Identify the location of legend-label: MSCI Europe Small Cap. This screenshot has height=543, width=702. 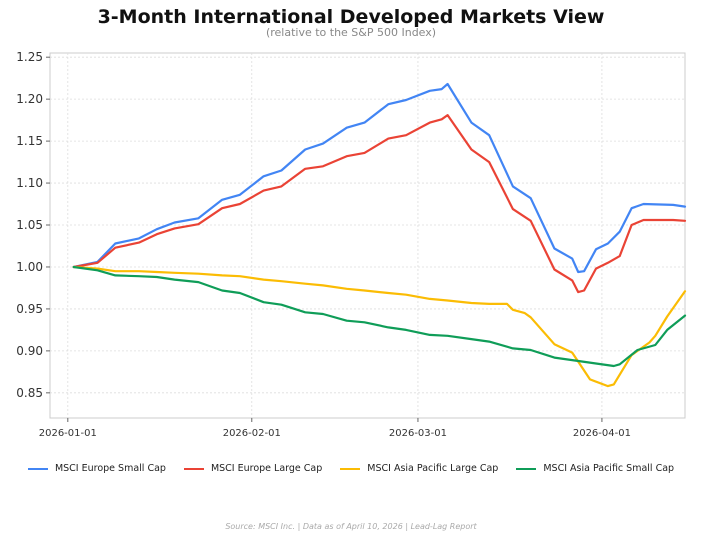
(110, 468).